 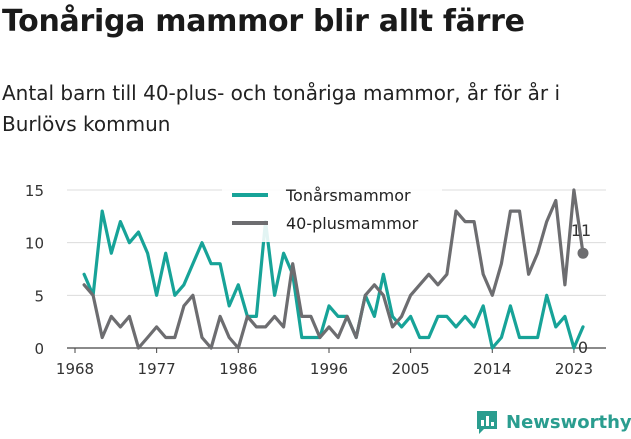 I want to click on x-tick-label: 2023, so click(x=574, y=369).